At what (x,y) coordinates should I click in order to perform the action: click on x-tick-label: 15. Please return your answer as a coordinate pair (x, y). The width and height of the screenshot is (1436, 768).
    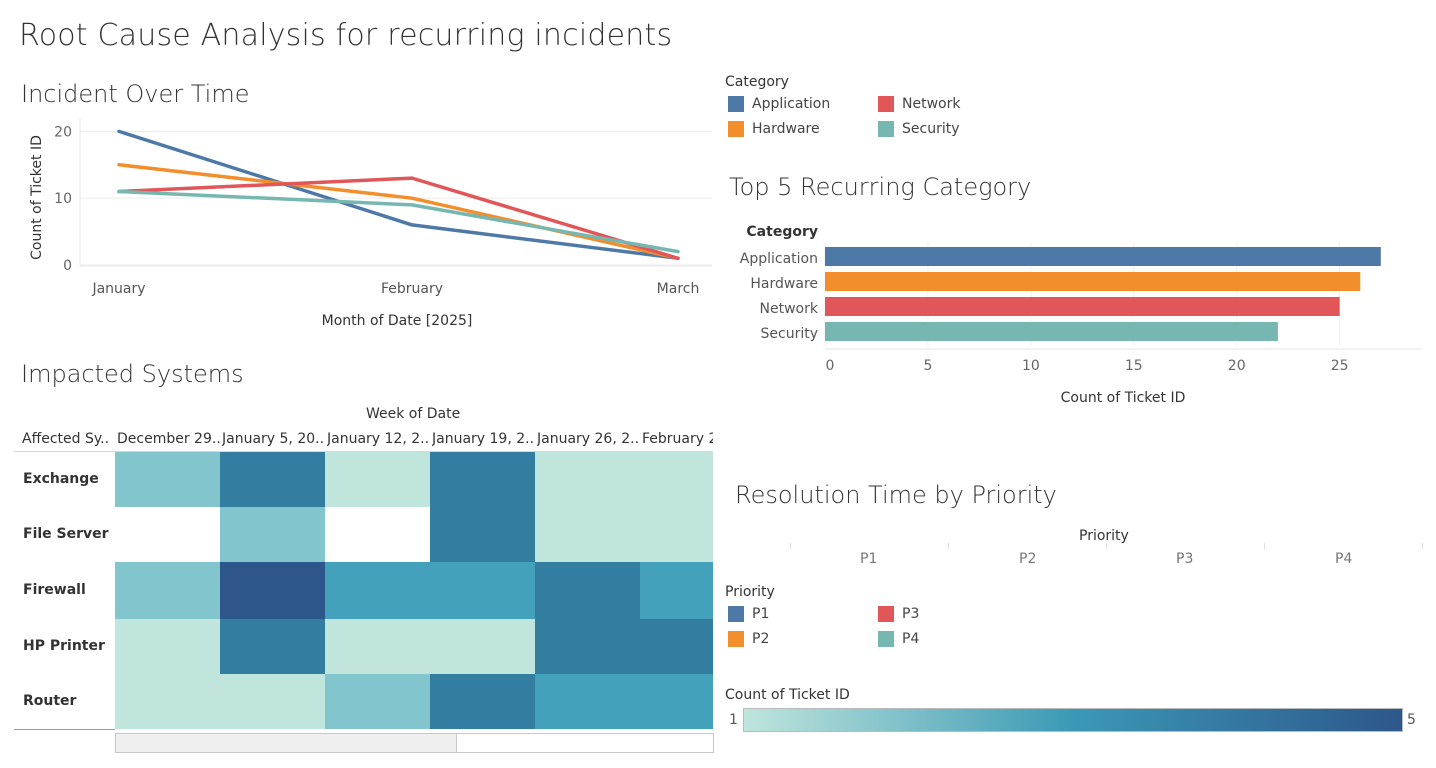
    Looking at the image, I should click on (1134, 366).